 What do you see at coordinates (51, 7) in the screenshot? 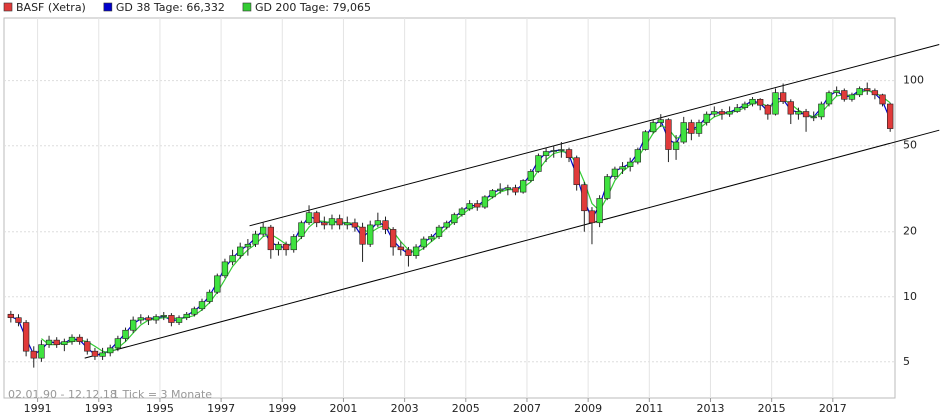
I see `legend-label: BASF (Xetra)` at bounding box center [51, 7].